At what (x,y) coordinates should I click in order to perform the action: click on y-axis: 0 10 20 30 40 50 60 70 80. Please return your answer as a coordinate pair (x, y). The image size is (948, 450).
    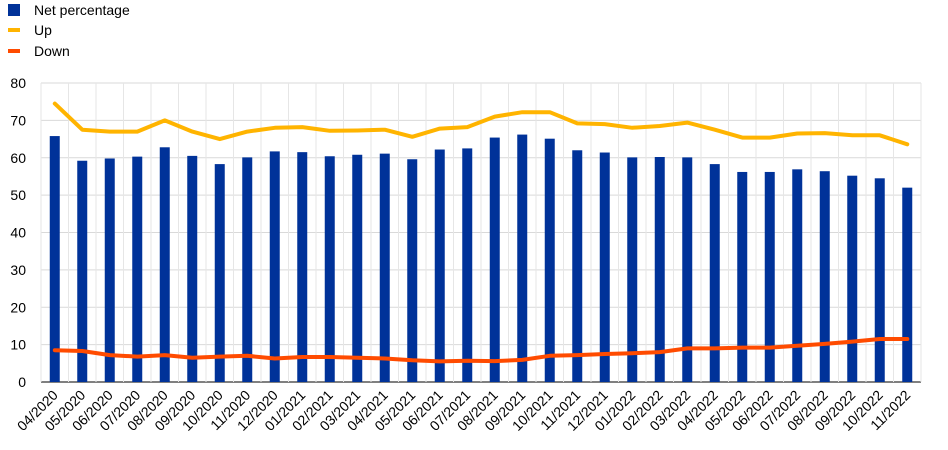
    Looking at the image, I should click on (18, 232).